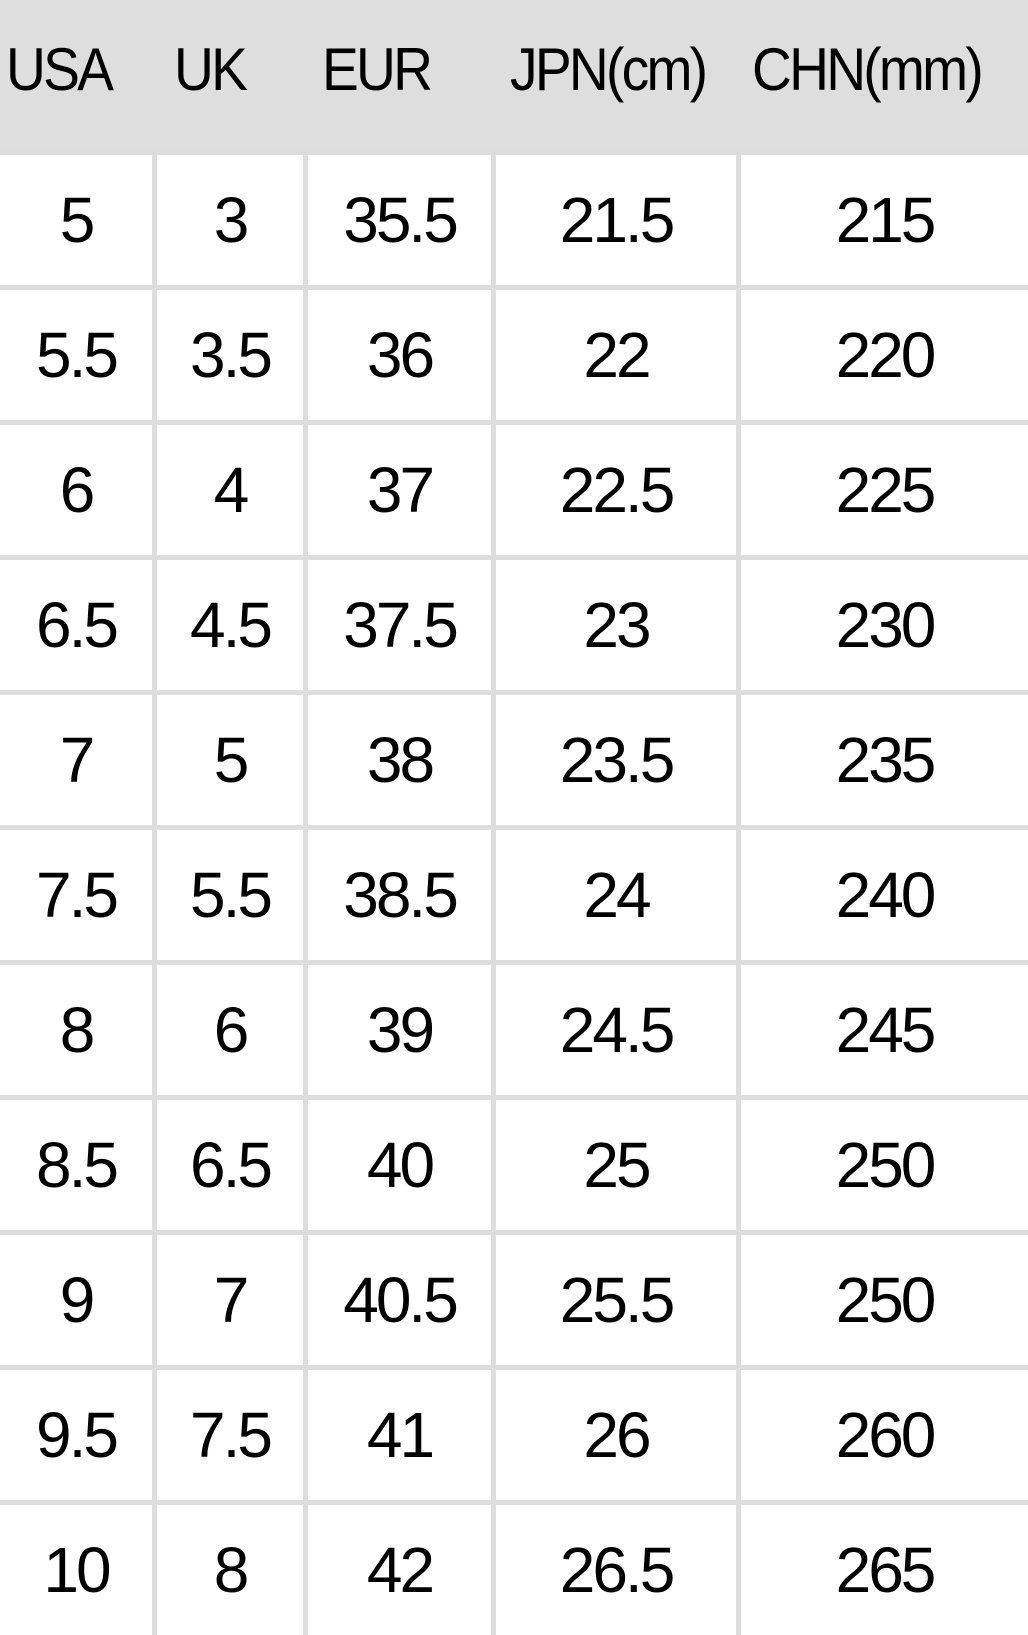  What do you see at coordinates (78, 1162) in the screenshot?
I see `cell-usa: 8.5` at bounding box center [78, 1162].